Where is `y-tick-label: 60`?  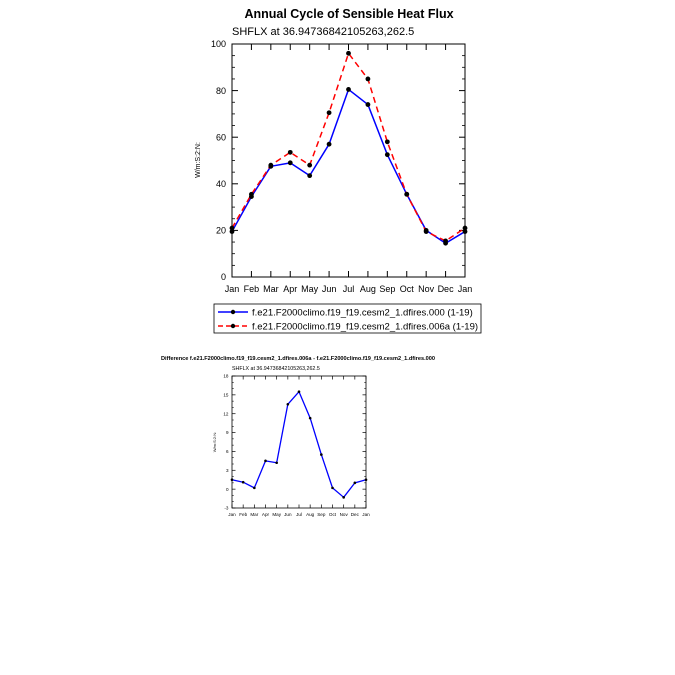 y-tick-label: 60 is located at coordinates (221, 137).